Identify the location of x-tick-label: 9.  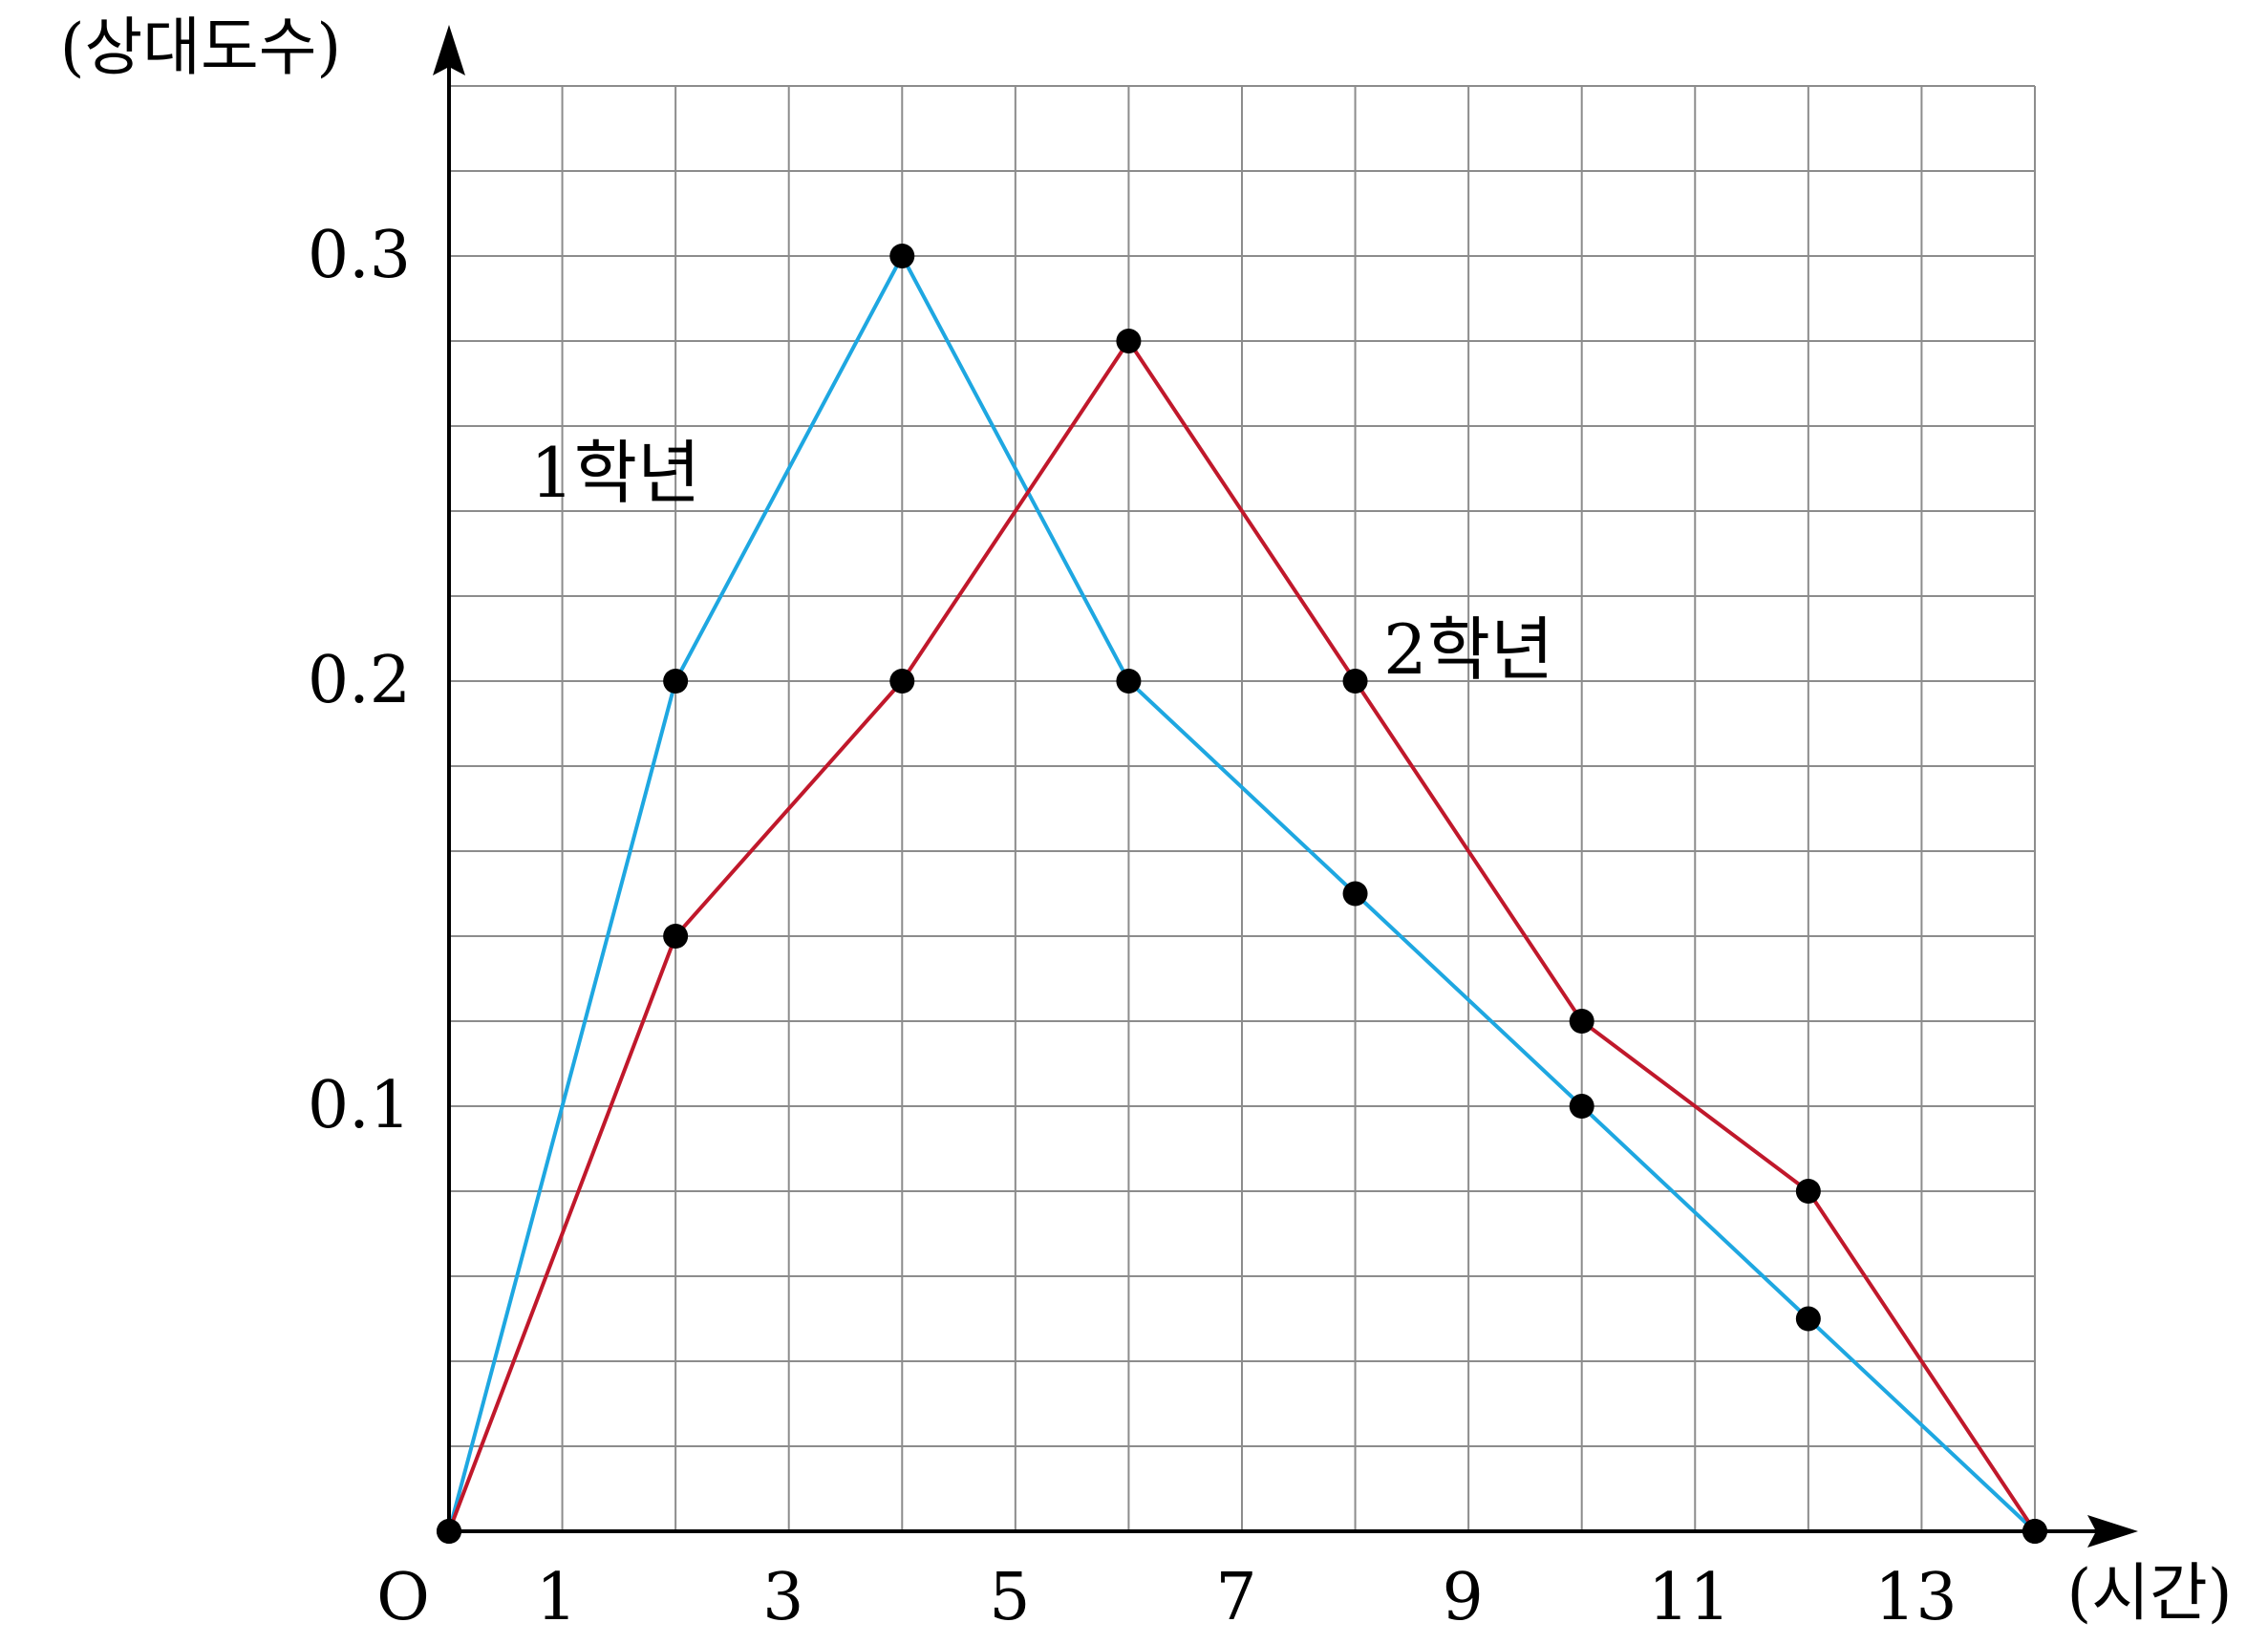
(1462, 1598).